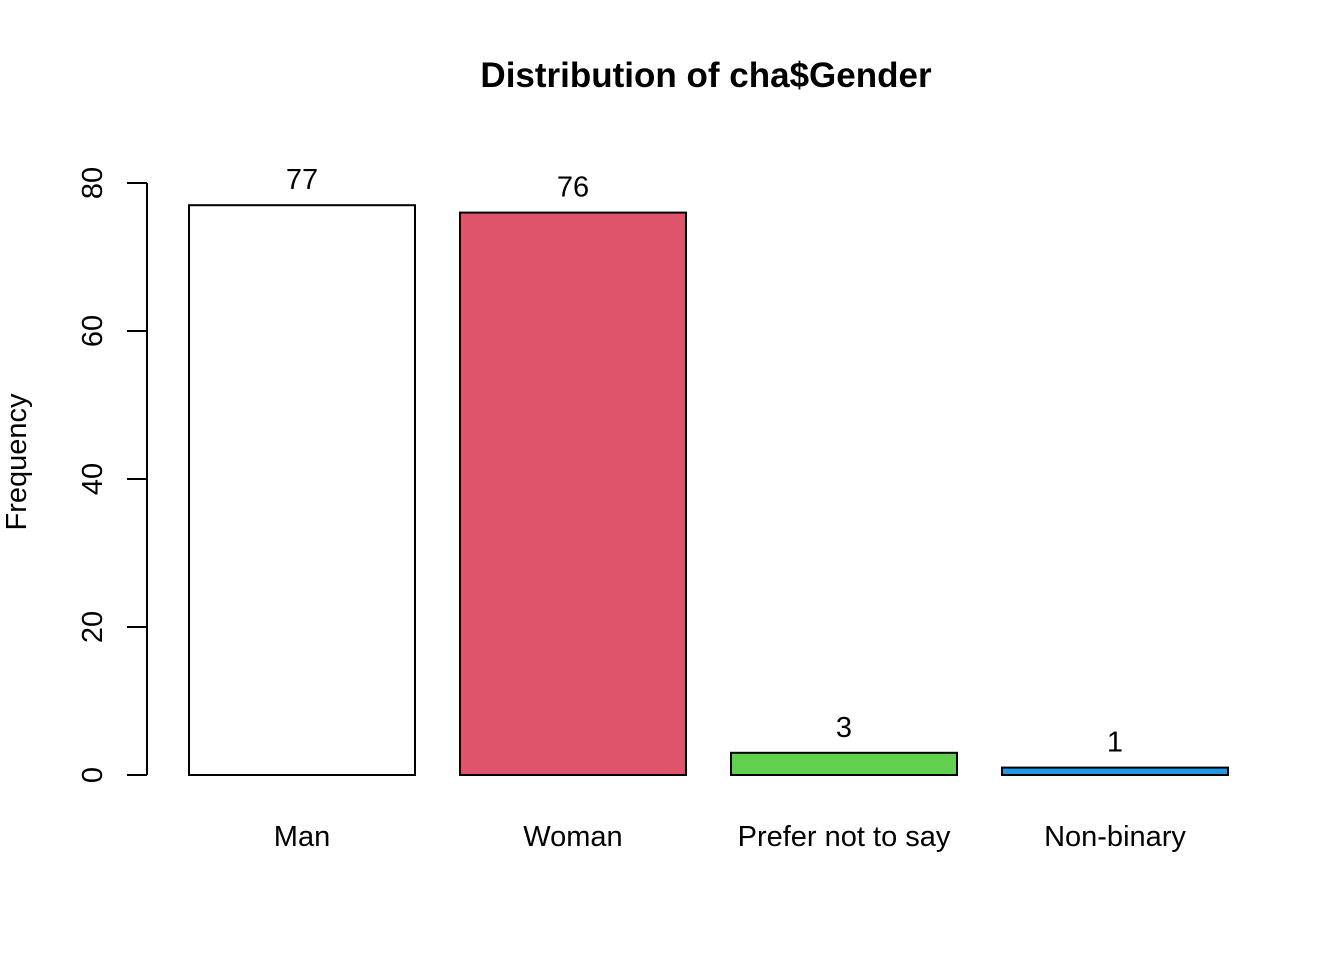 The width and height of the screenshot is (1344, 960). I want to click on x-category-label: Non-binary, so click(1115, 837).